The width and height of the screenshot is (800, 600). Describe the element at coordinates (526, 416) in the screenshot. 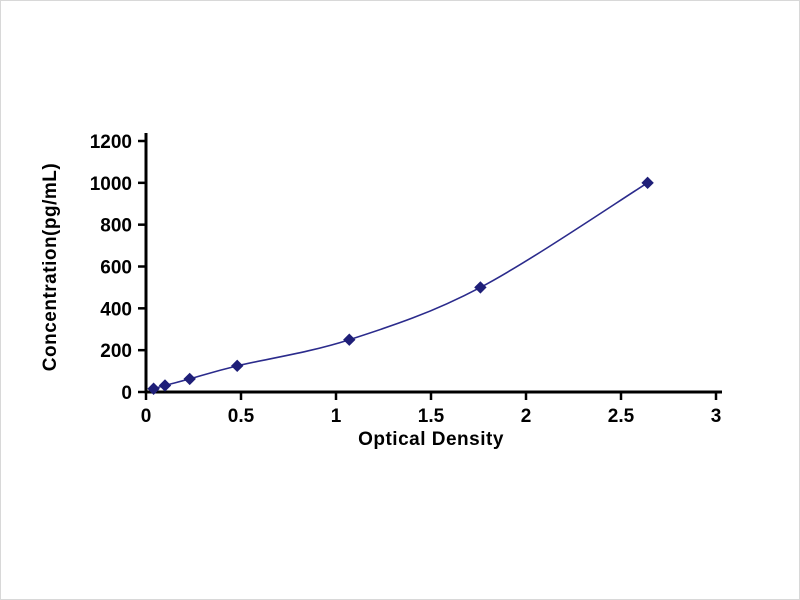

I see `x-tick-label: 2` at that location.